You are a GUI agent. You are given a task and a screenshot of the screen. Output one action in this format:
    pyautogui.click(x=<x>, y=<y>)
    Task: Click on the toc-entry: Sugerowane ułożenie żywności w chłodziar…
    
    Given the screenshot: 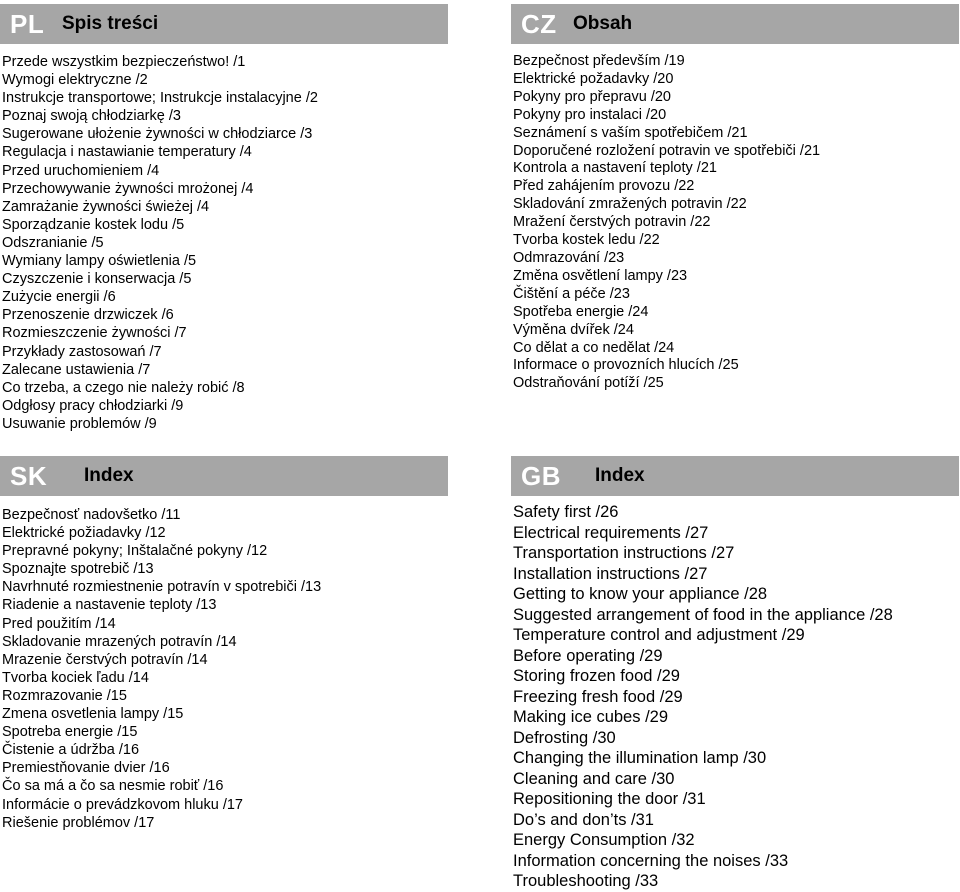 What is the action you would take?
    pyautogui.click(x=157, y=134)
    